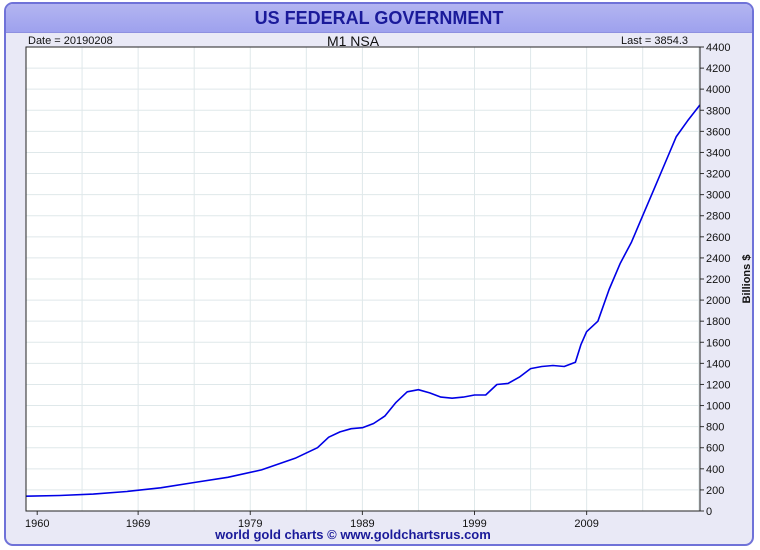 This screenshot has width=760, height=550. Describe the element at coordinates (362, 524) in the screenshot. I see `x-tick-label: 1989` at that location.